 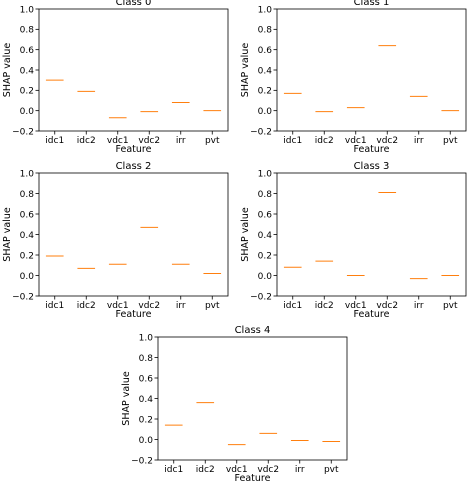 I want to click on chart-title: Class 3, so click(x=372, y=166).